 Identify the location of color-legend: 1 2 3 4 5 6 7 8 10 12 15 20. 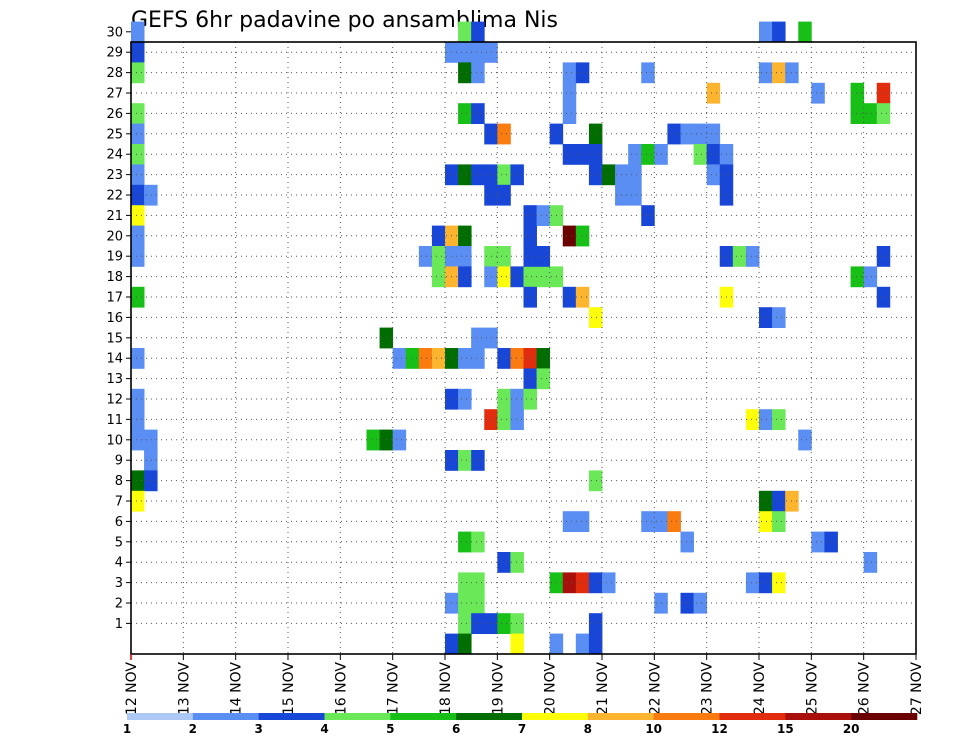
(520, 724).